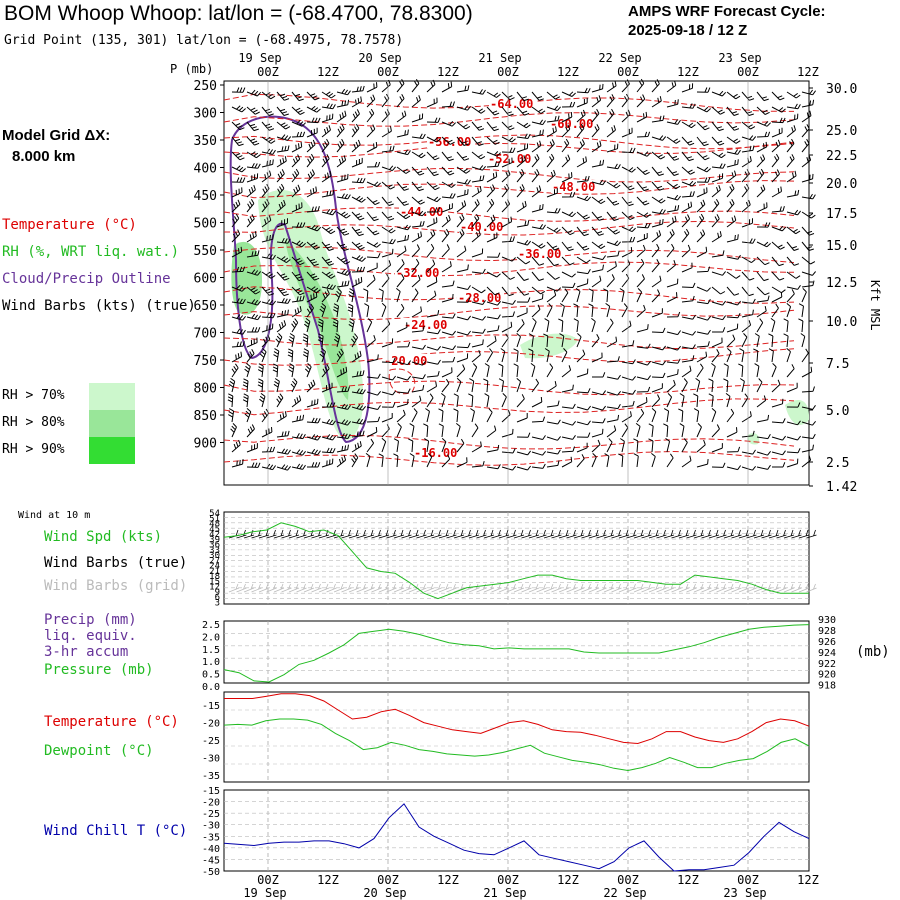 The image size is (900, 900). What do you see at coordinates (841, 156) in the screenshot?
I see `height-tick-label: 22.5` at bounding box center [841, 156].